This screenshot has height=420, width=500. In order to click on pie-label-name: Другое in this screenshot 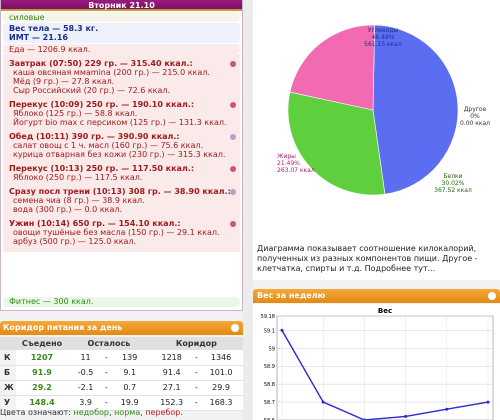, I will do `click(475, 109)`.